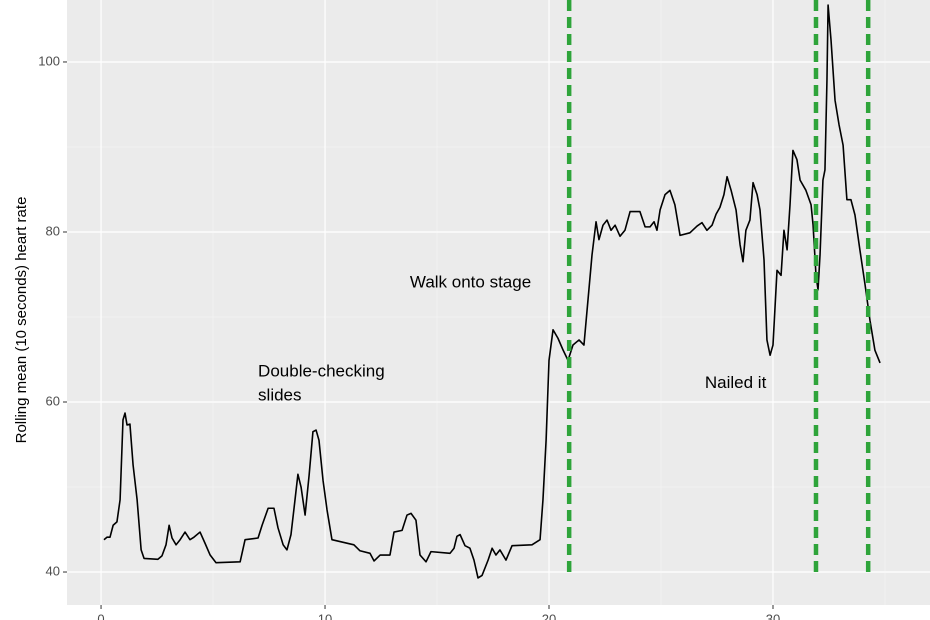  What do you see at coordinates (470, 281) in the screenshot?
I see `annotation: Walk onto stage` at bounding box center [470, 281].